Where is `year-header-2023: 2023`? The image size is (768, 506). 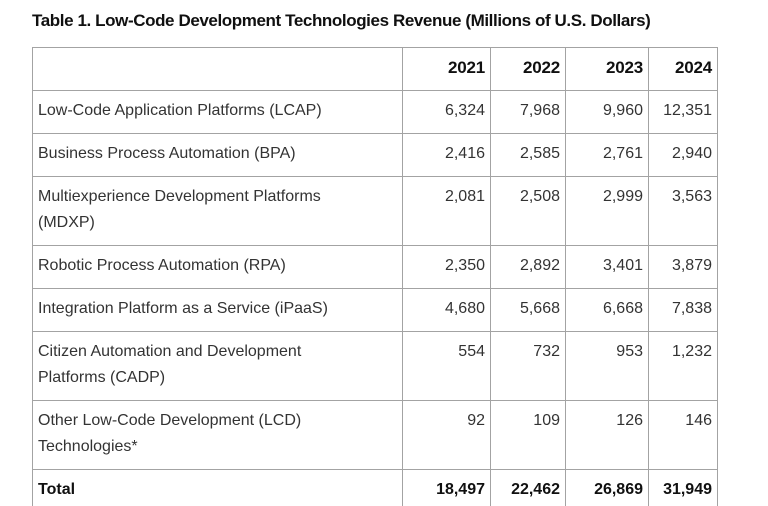
year-header-2023: 2023 is located at coordinates (607, 69).